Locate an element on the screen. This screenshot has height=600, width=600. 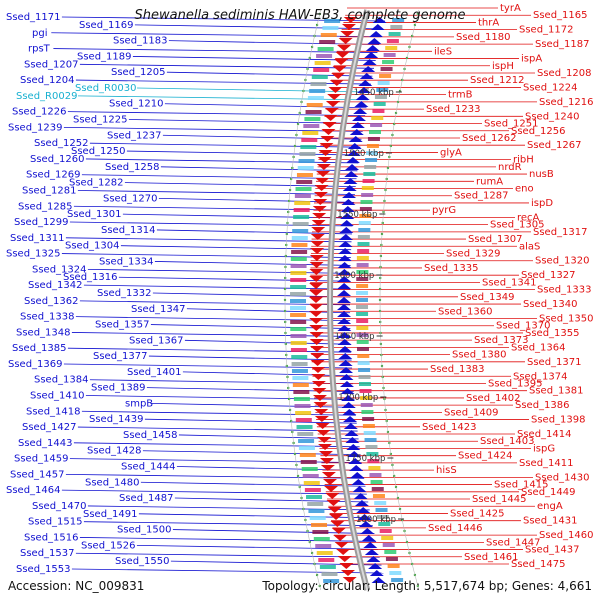
gene-label: Ssed_1342 is located at coordinates (55, 285).